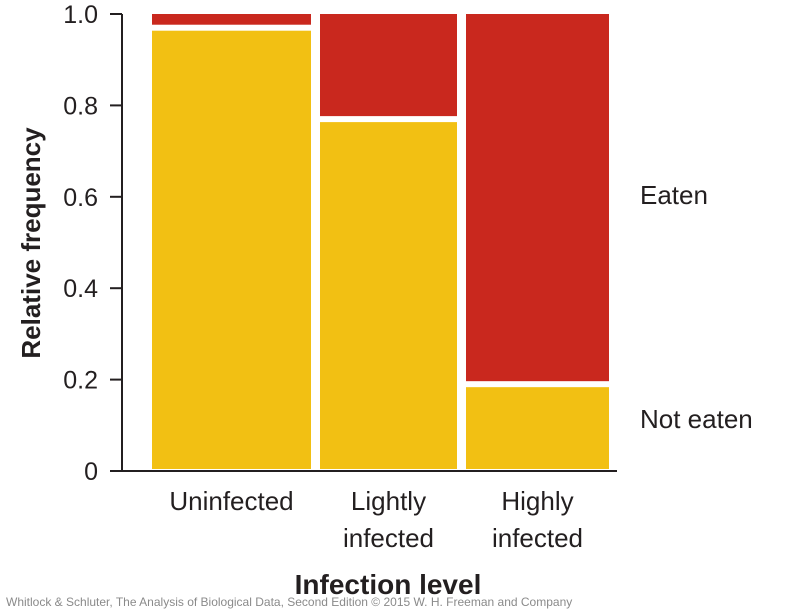 The width and height of the screenshot is (795, 609). I want to click on category-label: Uninfected, so click(231, 501).